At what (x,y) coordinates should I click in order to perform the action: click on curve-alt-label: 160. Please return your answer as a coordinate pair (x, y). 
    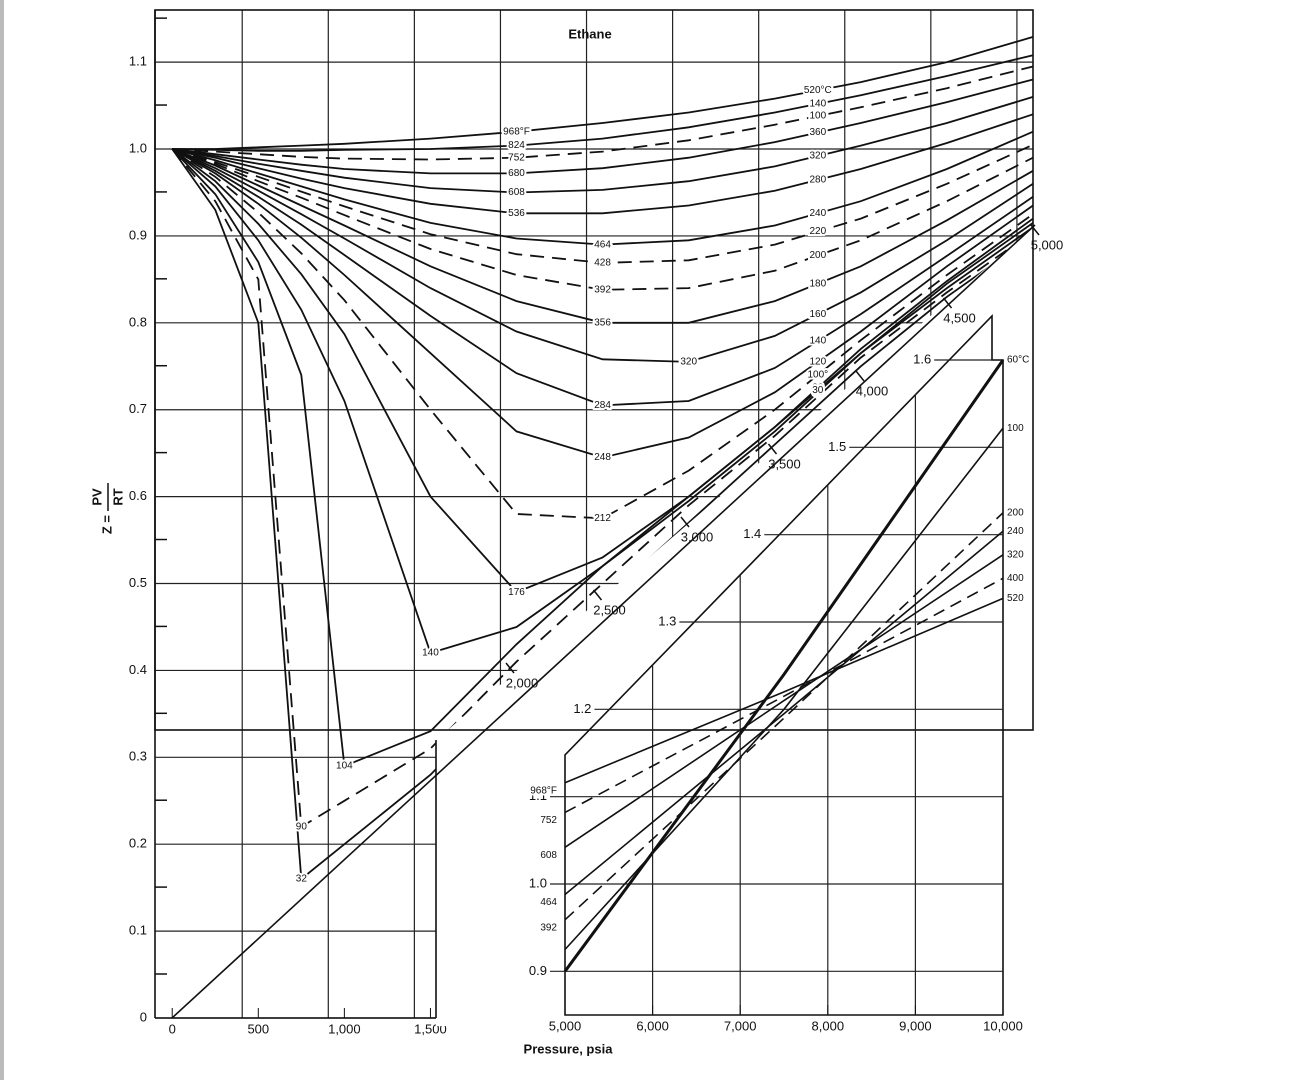
    Looking at the image, I should click on (817, 314).